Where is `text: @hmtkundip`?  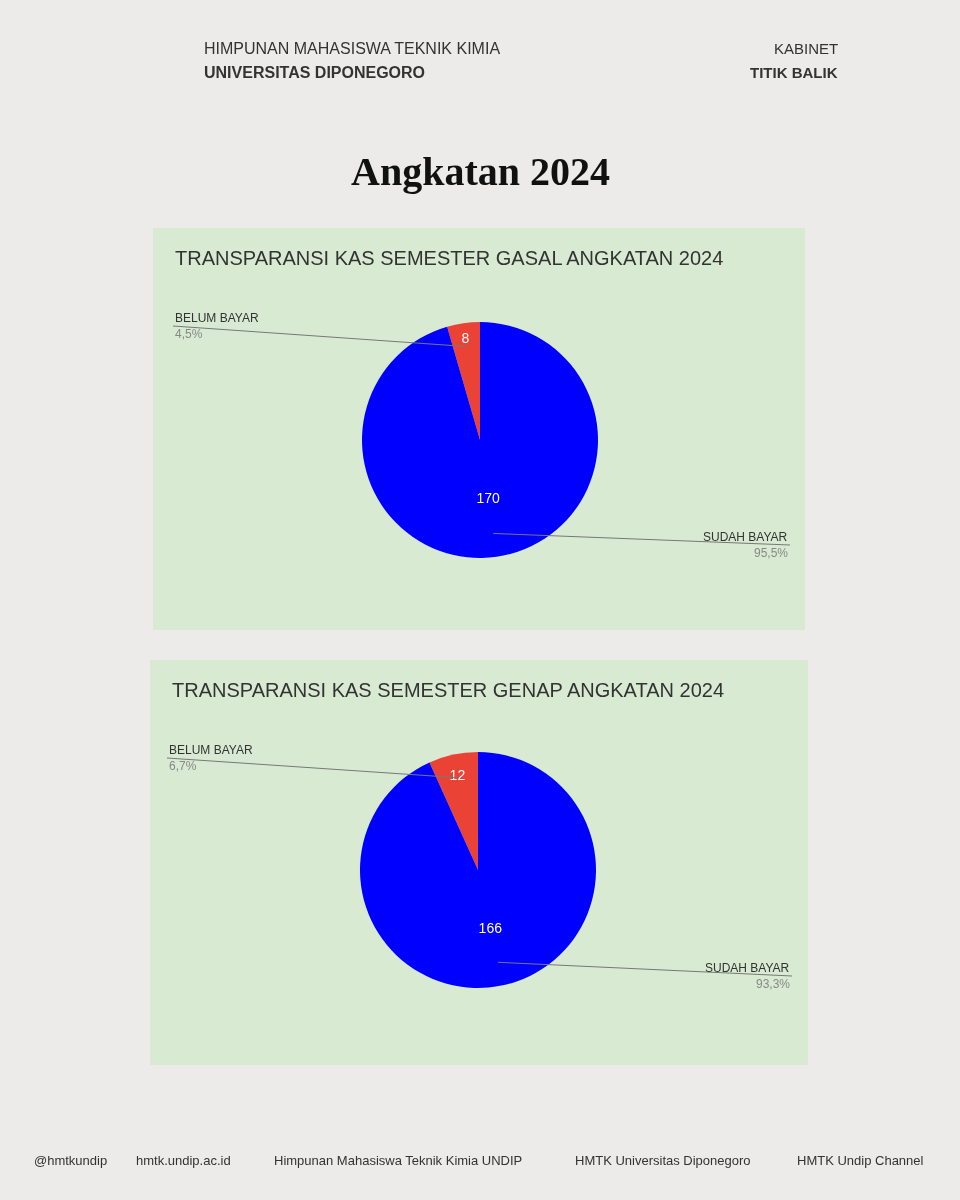
text: @hmtkundip is located at coordinates (71, 1160).